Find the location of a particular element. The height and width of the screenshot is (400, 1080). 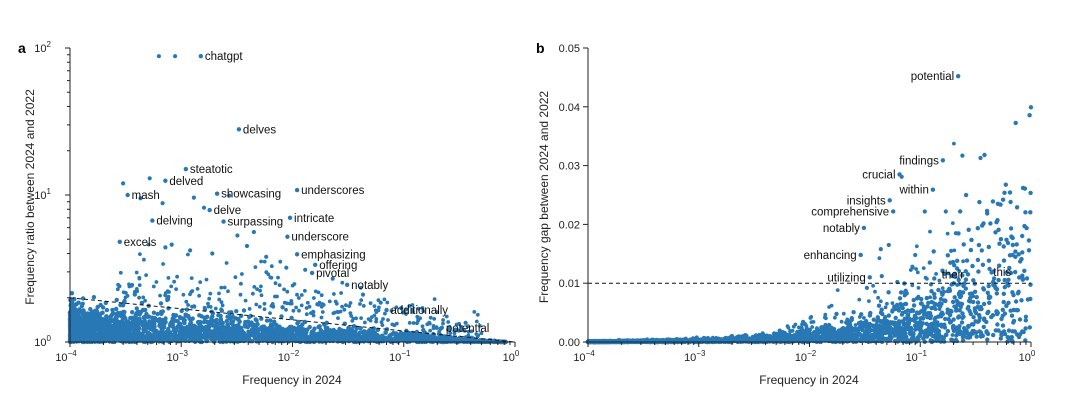

labeled-point-mash: mash is located at coordinates (142, 196).